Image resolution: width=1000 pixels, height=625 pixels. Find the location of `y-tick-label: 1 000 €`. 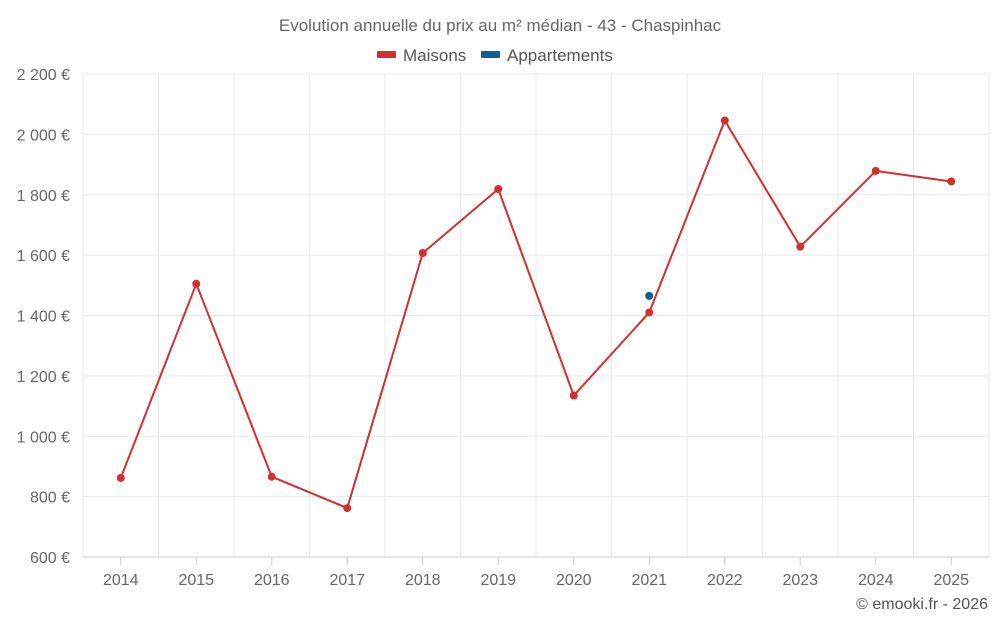

y-tick-label: 1 000 € is located at coordinates (43, 437).